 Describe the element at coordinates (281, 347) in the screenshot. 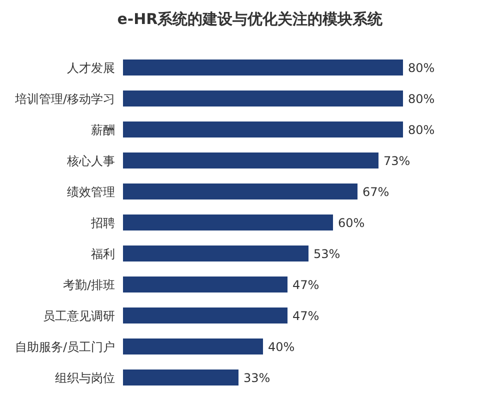

I see `data-label: 40%` at that location.